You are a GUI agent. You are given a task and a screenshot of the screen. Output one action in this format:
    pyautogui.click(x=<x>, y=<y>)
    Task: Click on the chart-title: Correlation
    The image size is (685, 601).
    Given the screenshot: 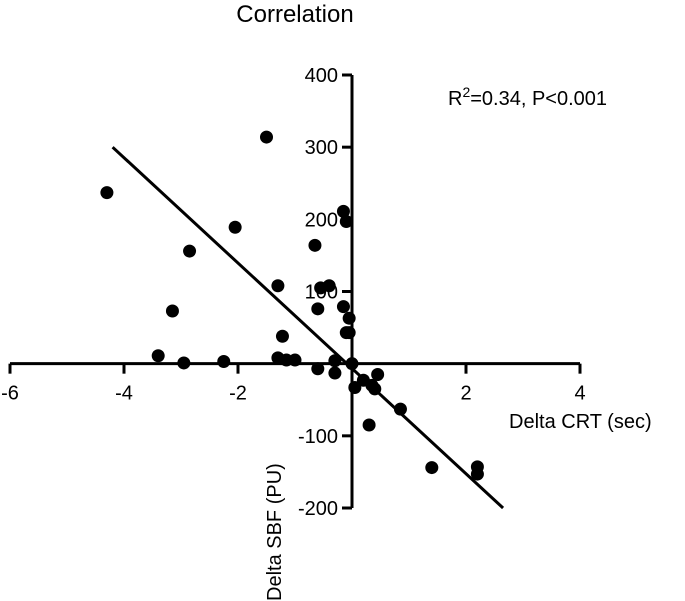 What is the action you would take?
    pyautogui.click(x=294, y=14)
    